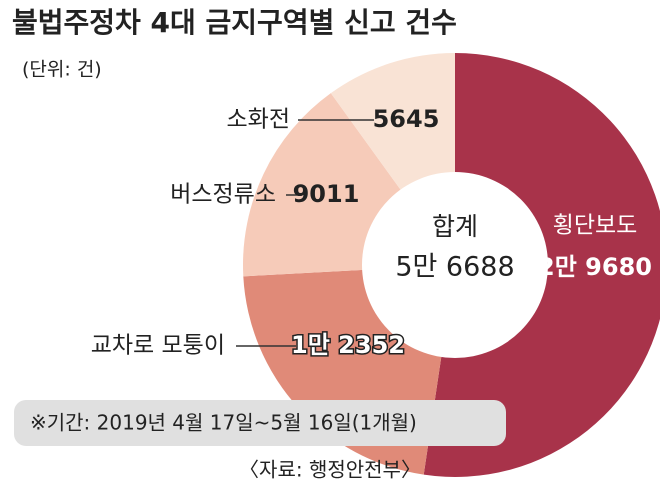 The image size is (660, 497). What do you see at coordinates (348, 345) in the screenshot?
I see `value-label: 1만 2352` at bounding box center [348, 345].